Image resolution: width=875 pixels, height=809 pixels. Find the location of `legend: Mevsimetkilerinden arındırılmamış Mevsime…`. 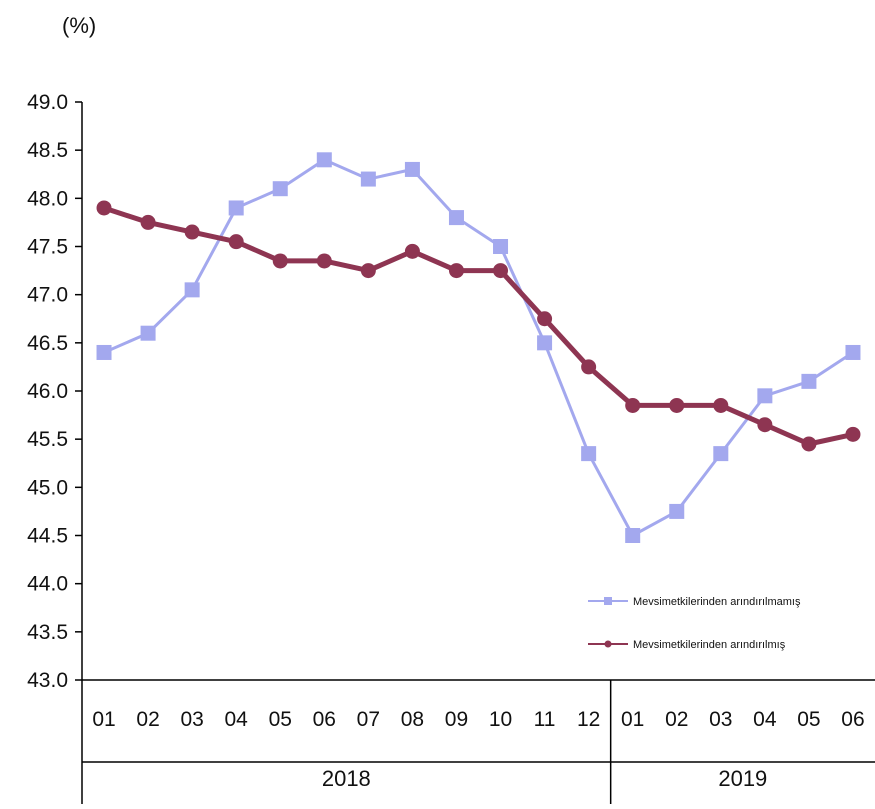

legend: Mevsimetkilerinden arındırılmamış Mevsime… is located at coordinates (694, 623).